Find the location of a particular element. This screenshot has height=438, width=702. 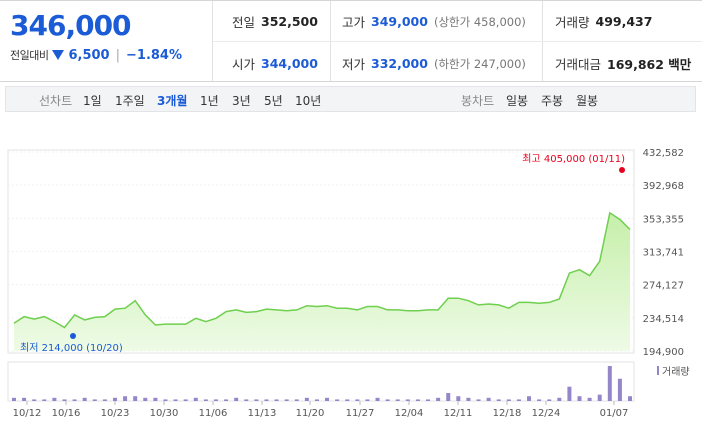

max-annotation: 최고 405,000 (01/11) is located at coordinates (573, 159).